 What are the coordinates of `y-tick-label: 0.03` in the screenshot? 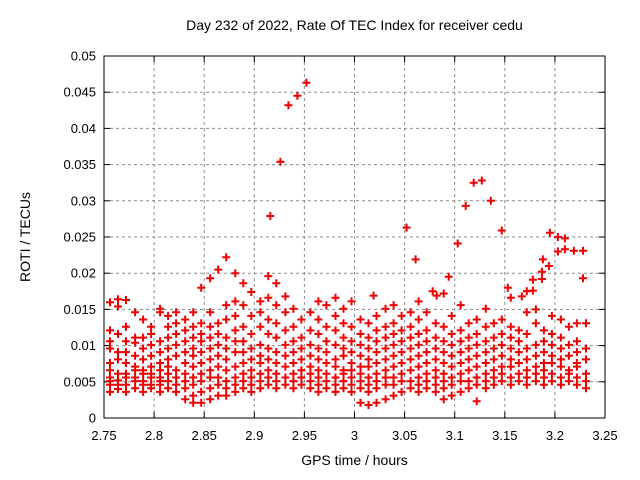 It's located at (83, 200).